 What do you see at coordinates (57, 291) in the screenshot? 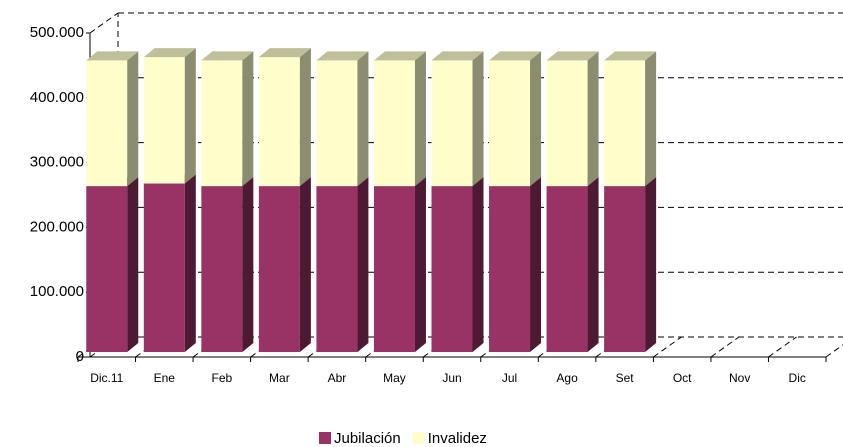
I see `y-tick-label: 100.000` at bounding box center [57, 291].